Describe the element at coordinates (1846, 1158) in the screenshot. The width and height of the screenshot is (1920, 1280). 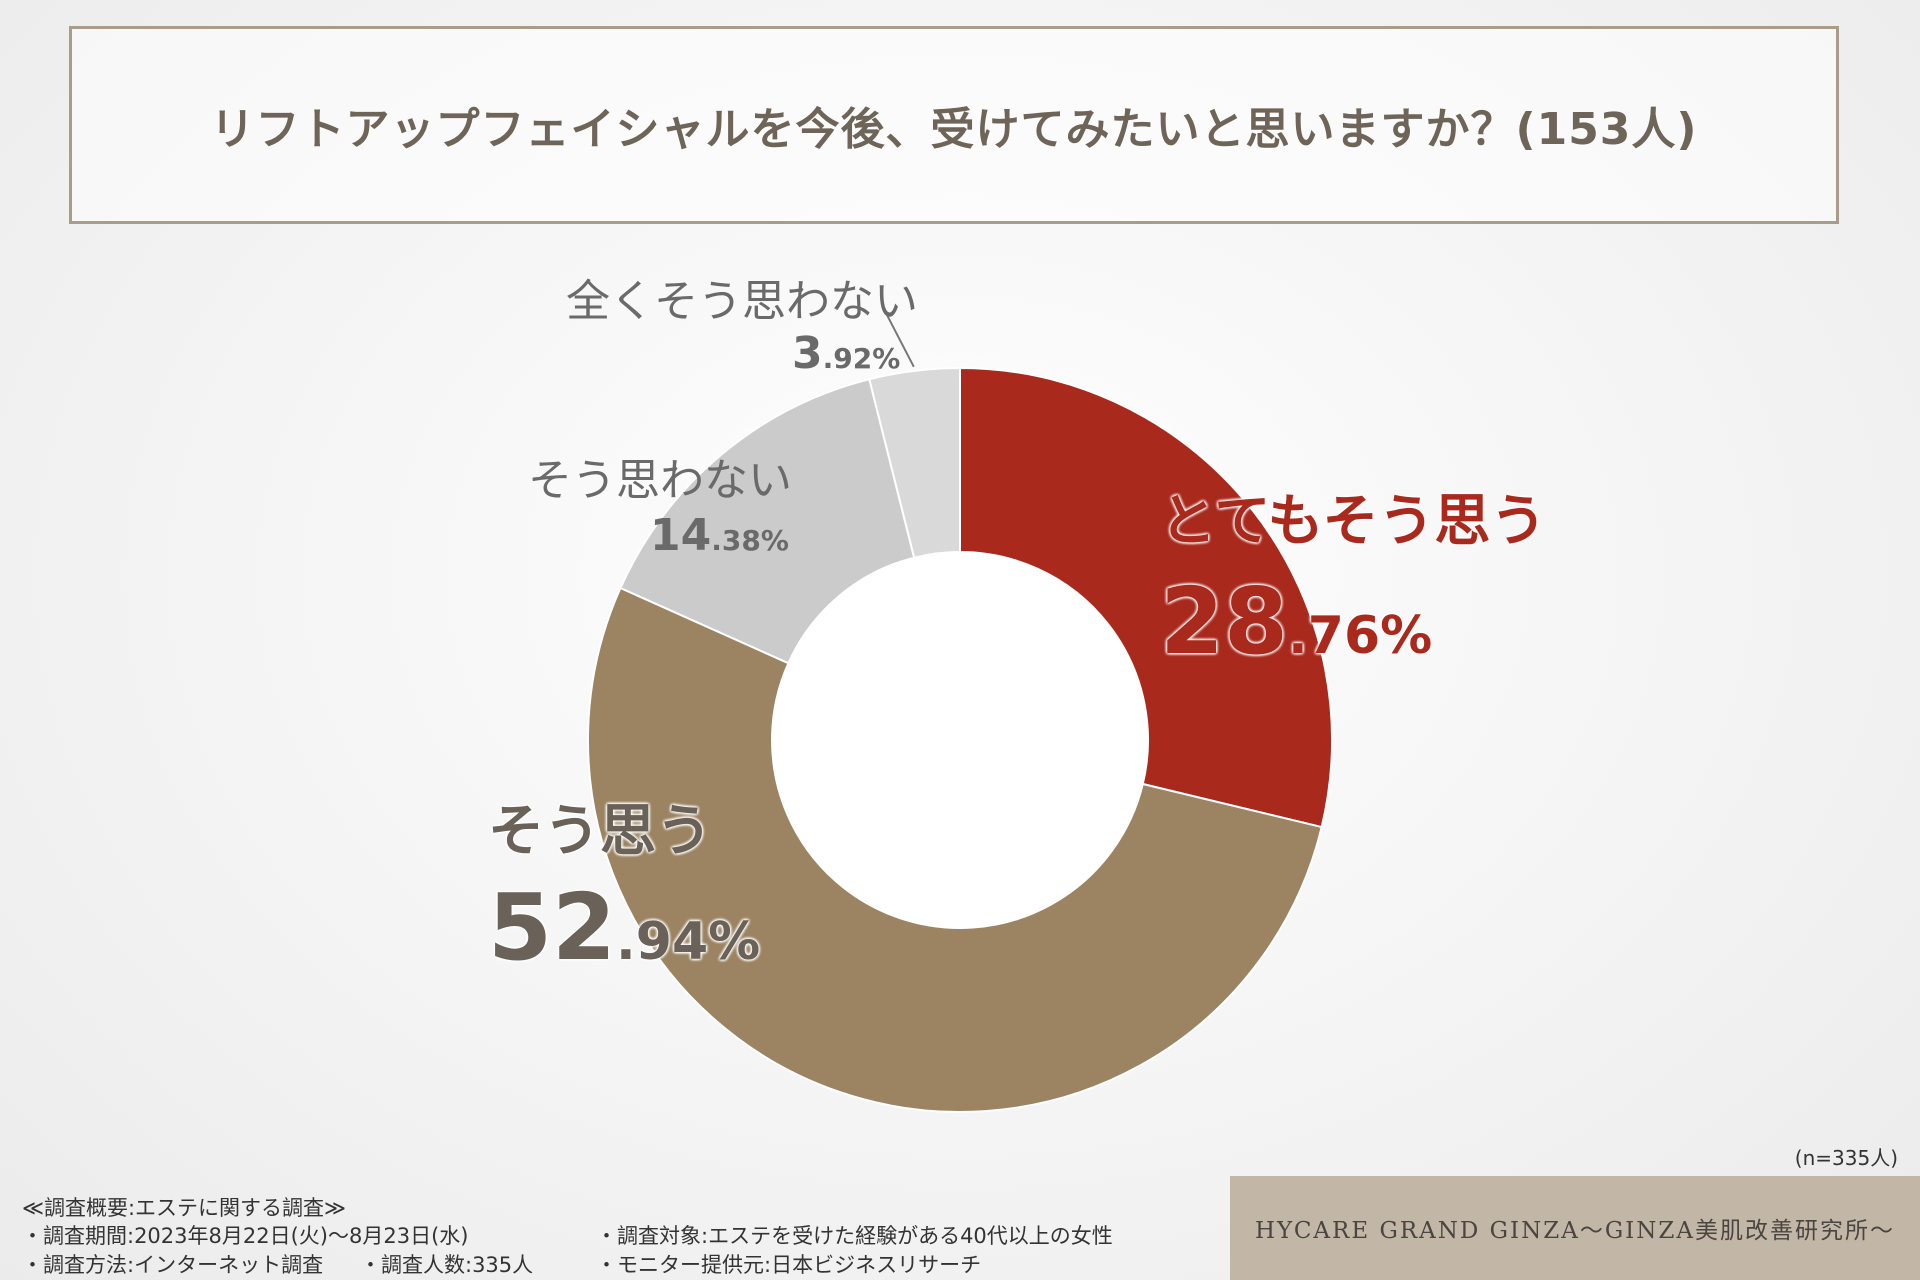
I see `sample-size-note: (n=335人)` at that location.